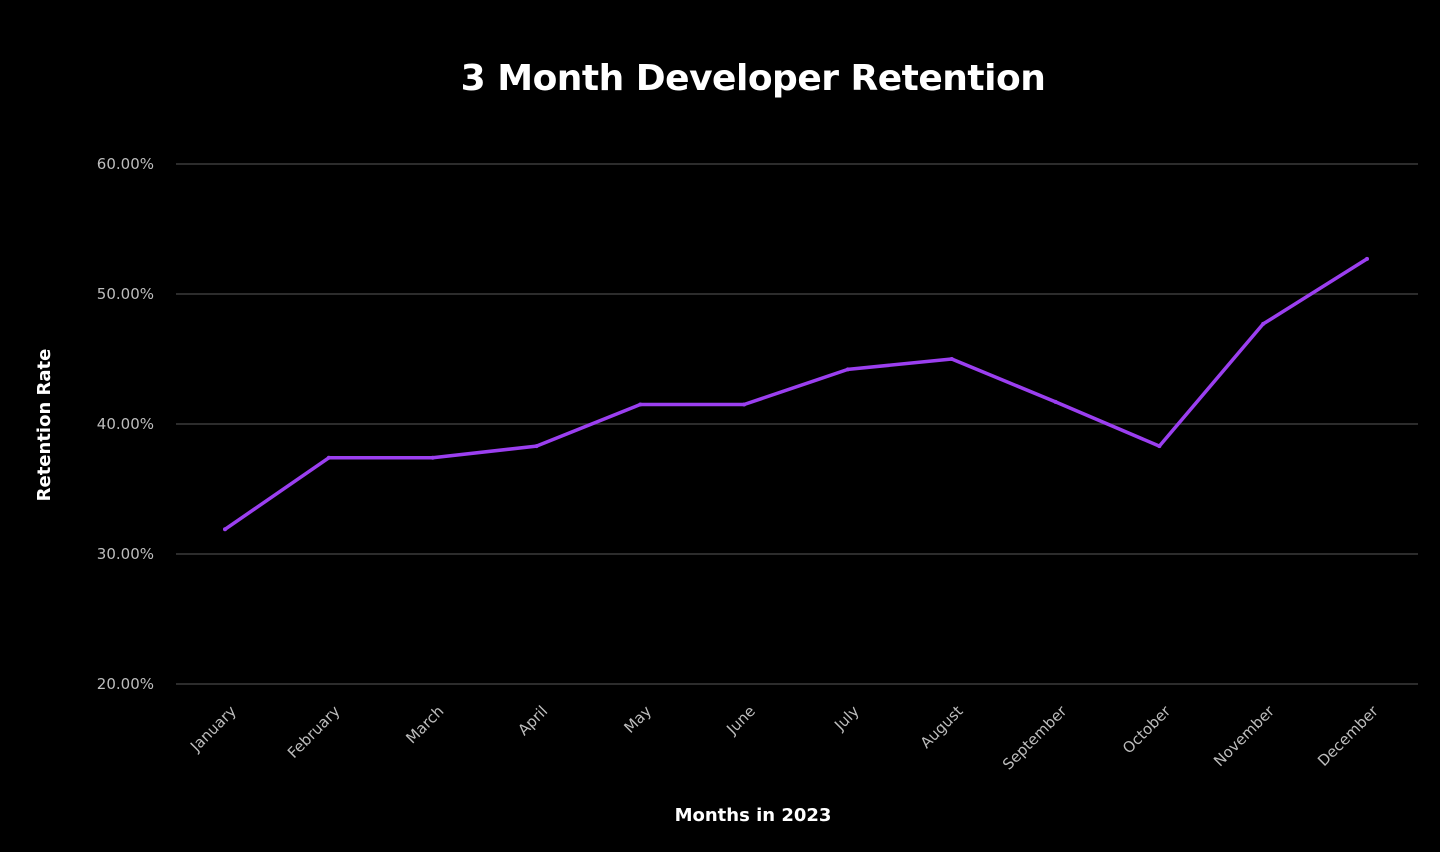 The image size is (1440, 852). Describe the element at coordinates (942, 727) in the screenshot. I see `x-tick-label-august: August` at that location.